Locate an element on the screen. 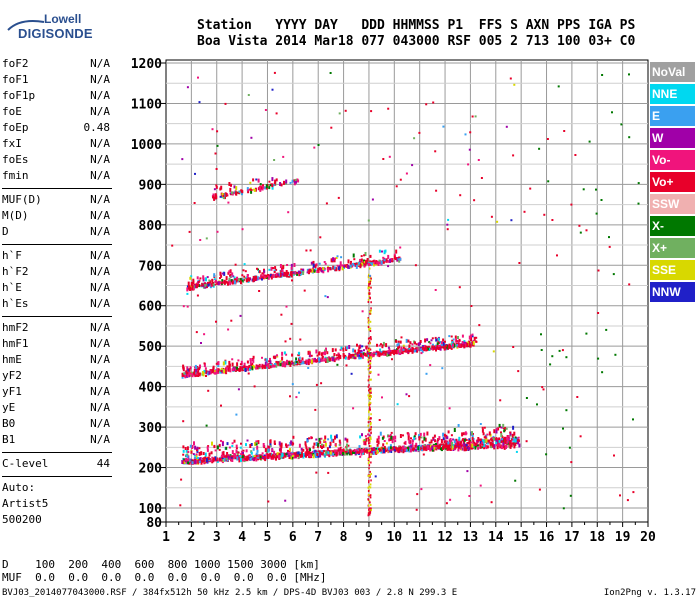 The image size is (700, 600). x-tick-label: 9 is located at coordinates (369, 537).